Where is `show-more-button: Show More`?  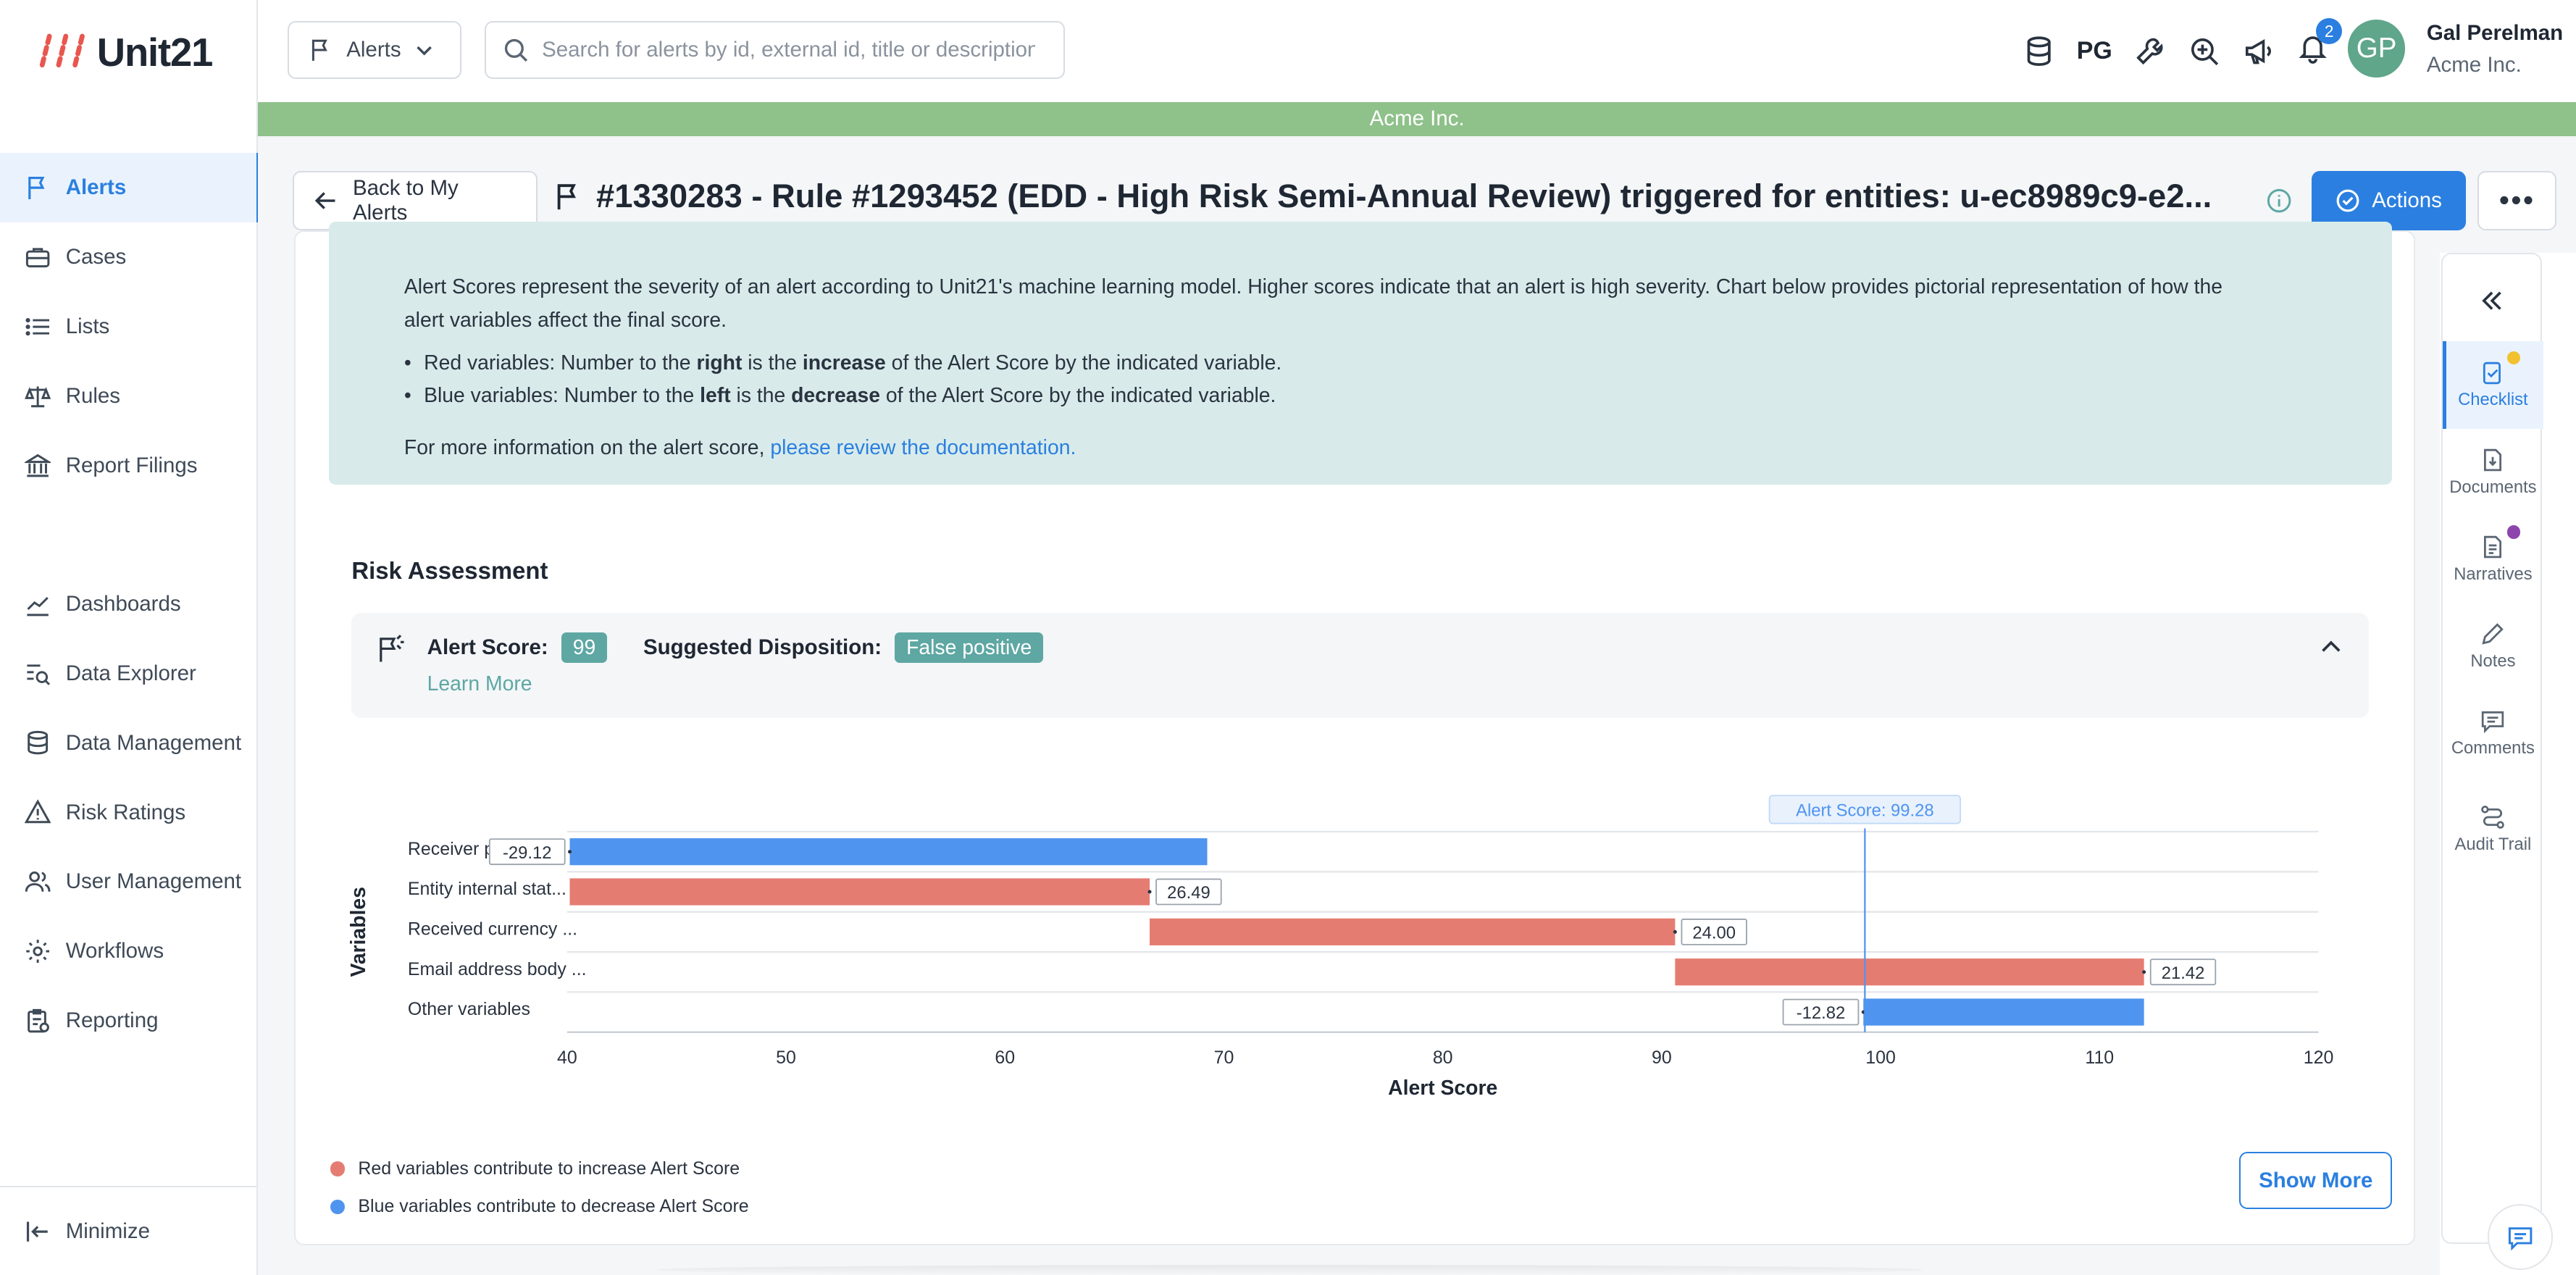 show-more-button: Show More is located at coordinates (2316, 1180).